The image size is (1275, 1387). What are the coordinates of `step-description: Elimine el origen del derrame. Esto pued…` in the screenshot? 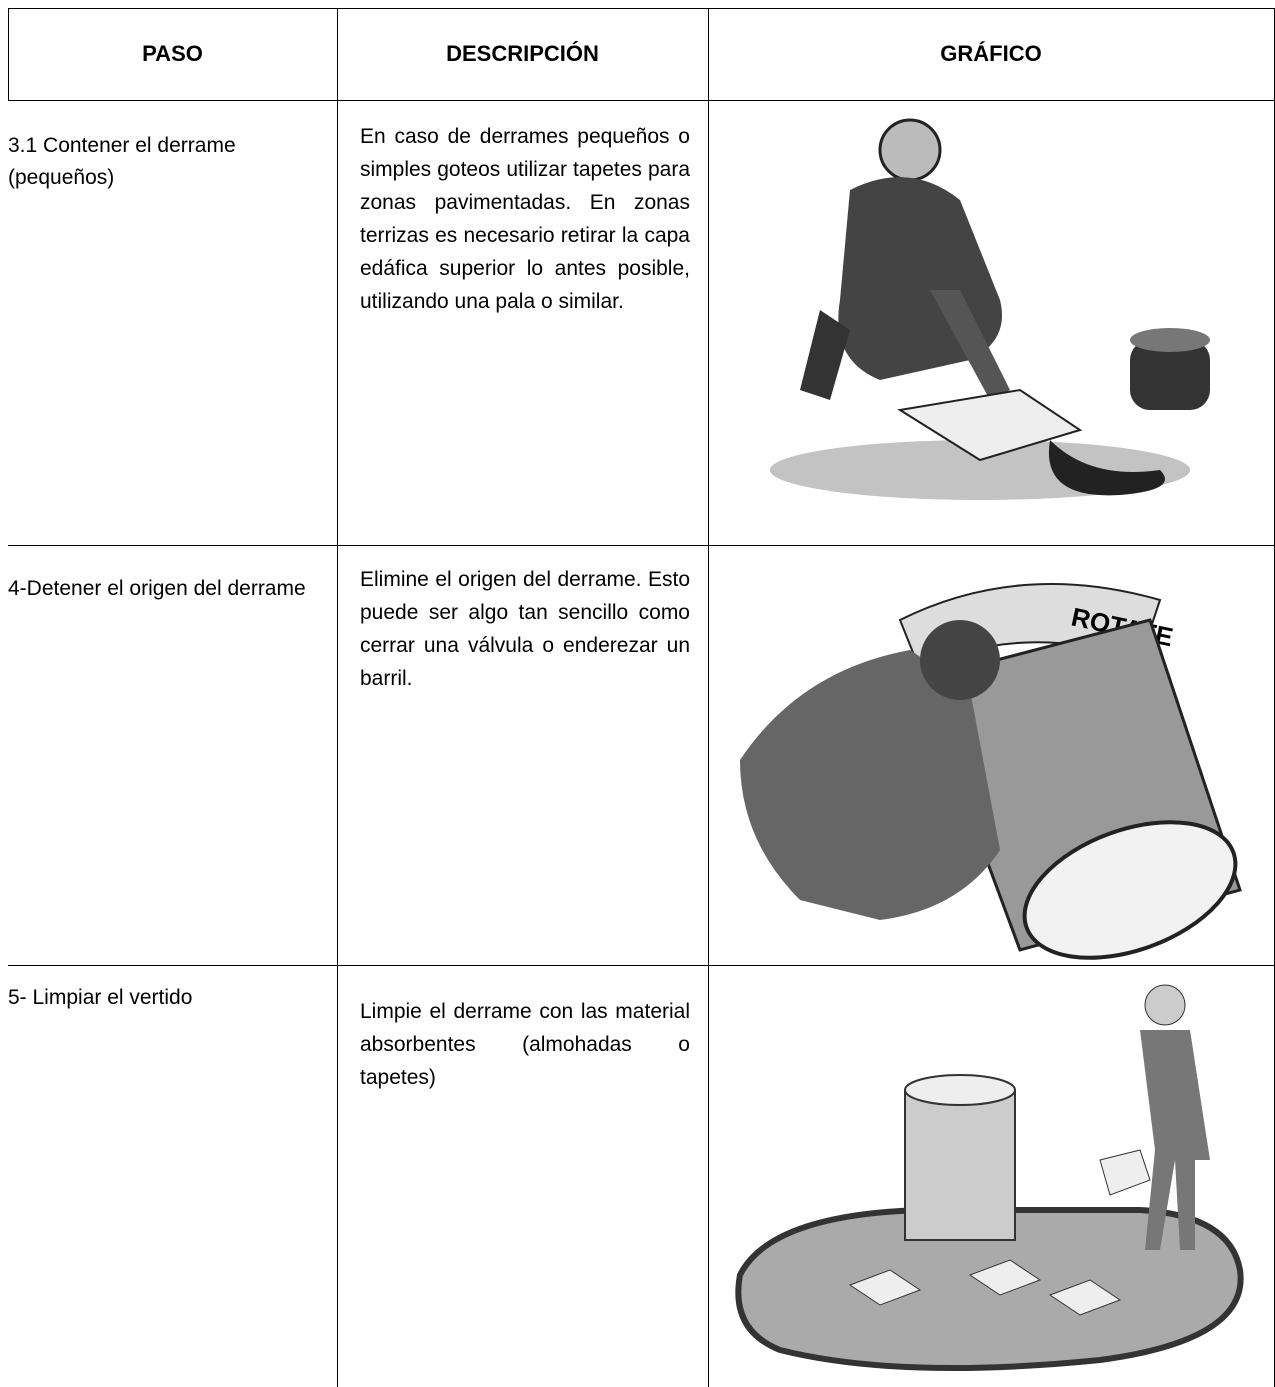 It's located at (525, 629).